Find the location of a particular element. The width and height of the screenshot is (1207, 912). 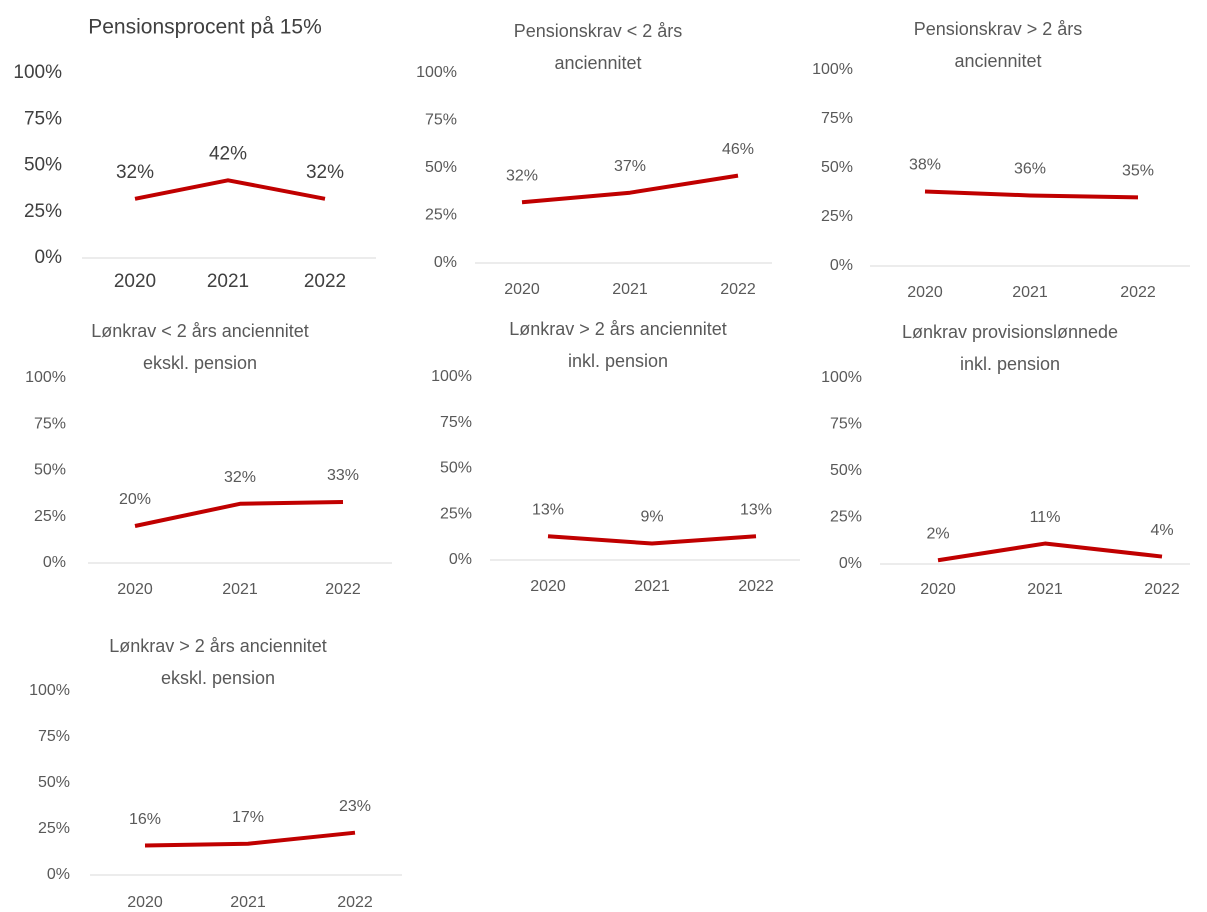

chart-title: Lønkrav < 2 års anciennitet is located at coordinates (200, 331).